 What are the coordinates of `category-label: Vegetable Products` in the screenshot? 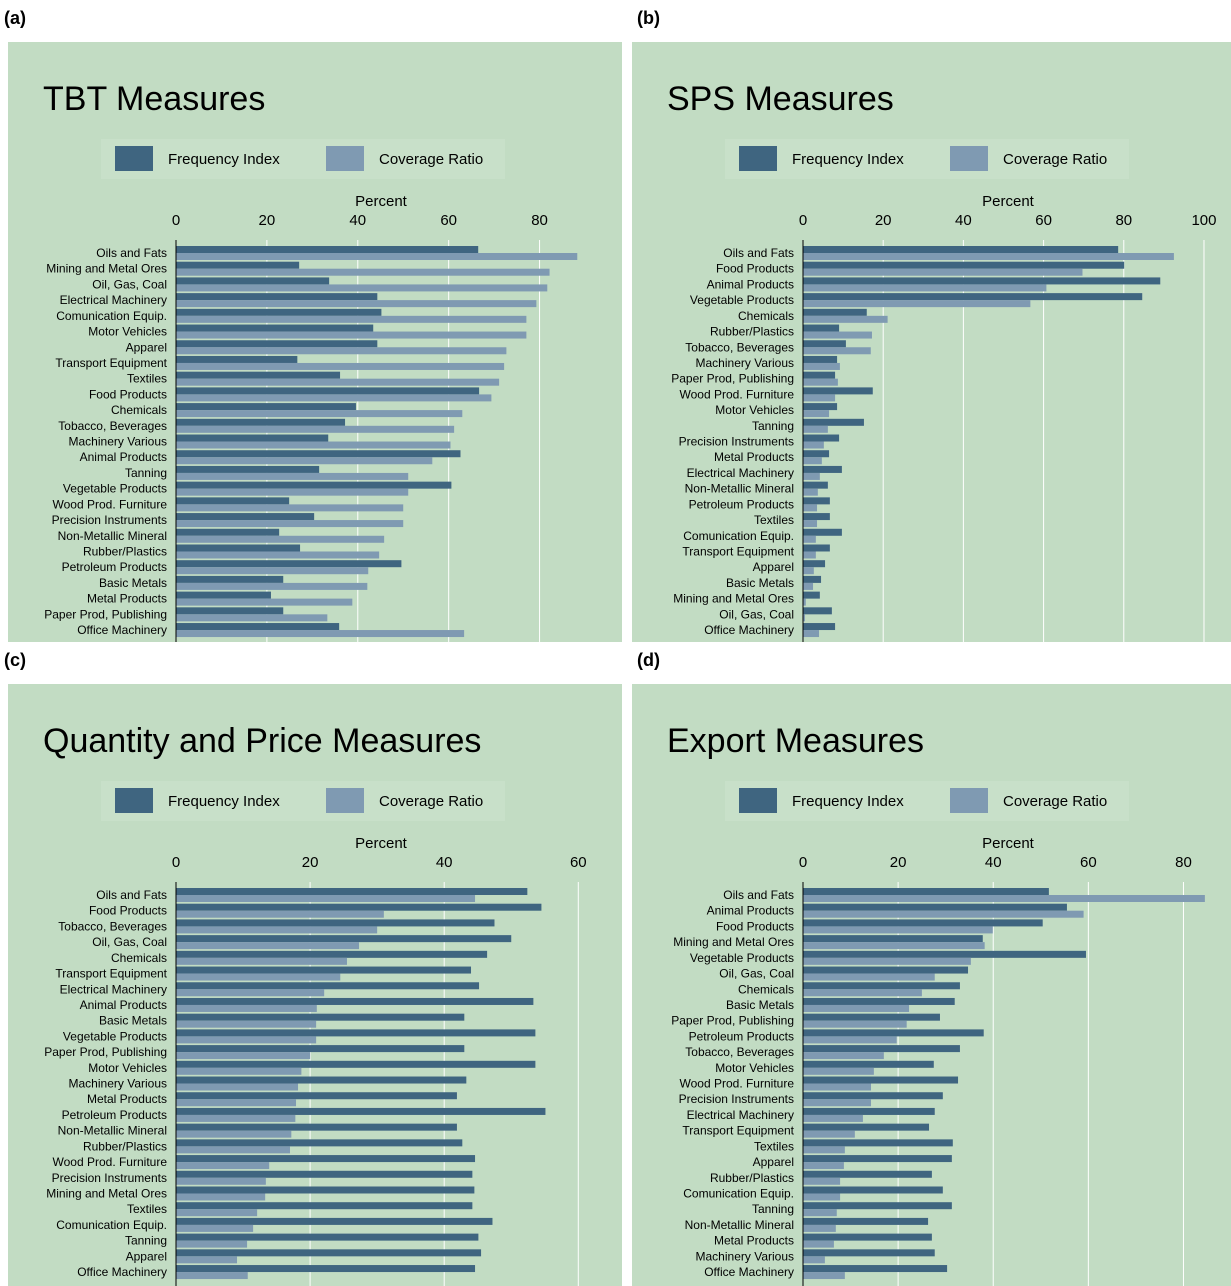 It's located at (115, 489).